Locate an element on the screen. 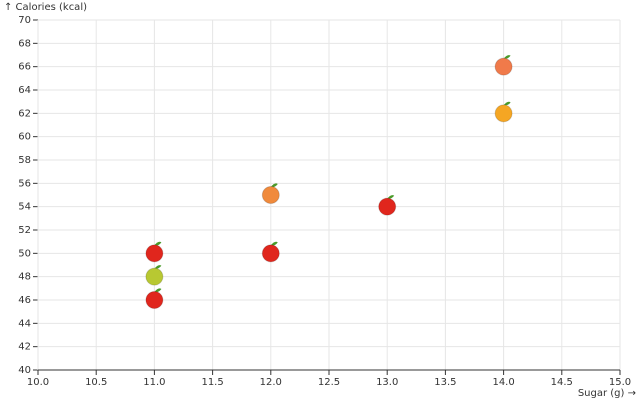 The width and height of the screenshot is (640, 400). x-tick-label: 10.0 is located at coordinates (38, 382).